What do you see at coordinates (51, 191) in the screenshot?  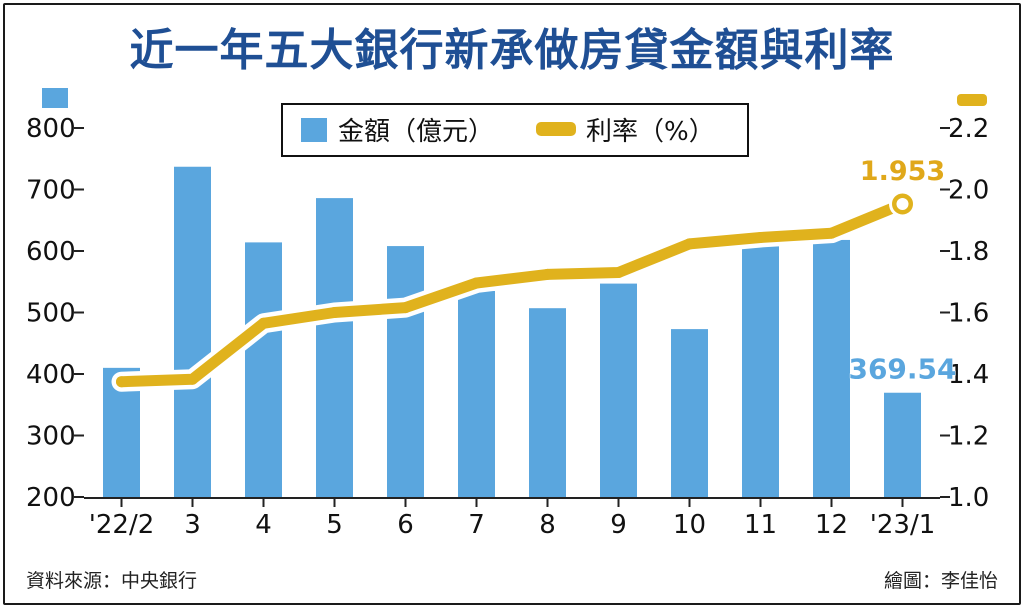 I see `left-tick-label-5: 700` at bounding box center [51, 191].